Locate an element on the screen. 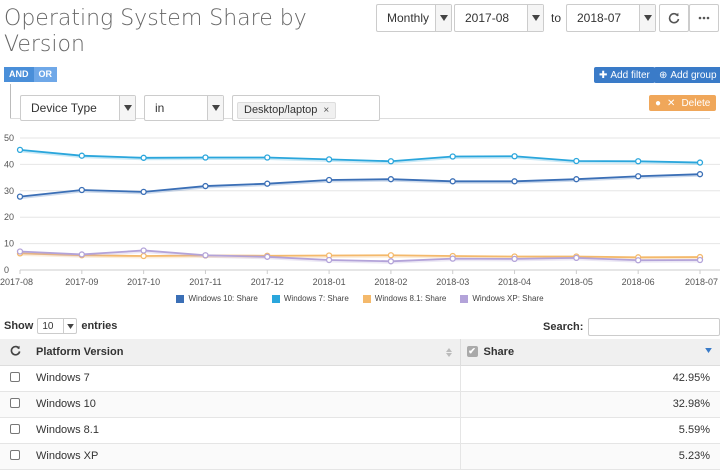 The width and height of the screenshot is (720, 473). info-icon: ● is located at coordinates (658, 103).